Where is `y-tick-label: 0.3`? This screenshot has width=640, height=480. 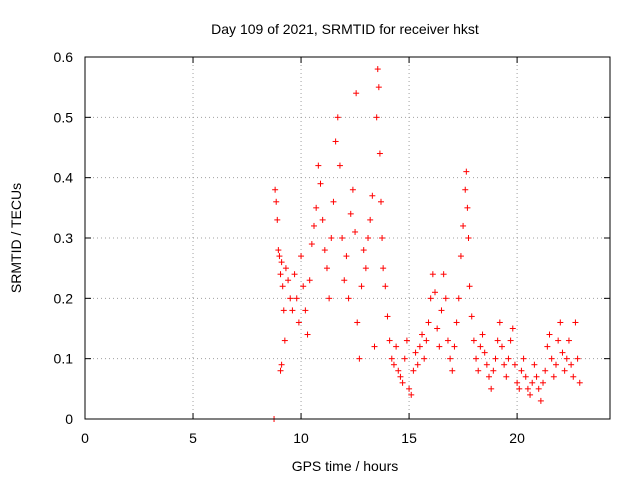
y-tick-label: 0.3 is located at coordinates (64, 238).